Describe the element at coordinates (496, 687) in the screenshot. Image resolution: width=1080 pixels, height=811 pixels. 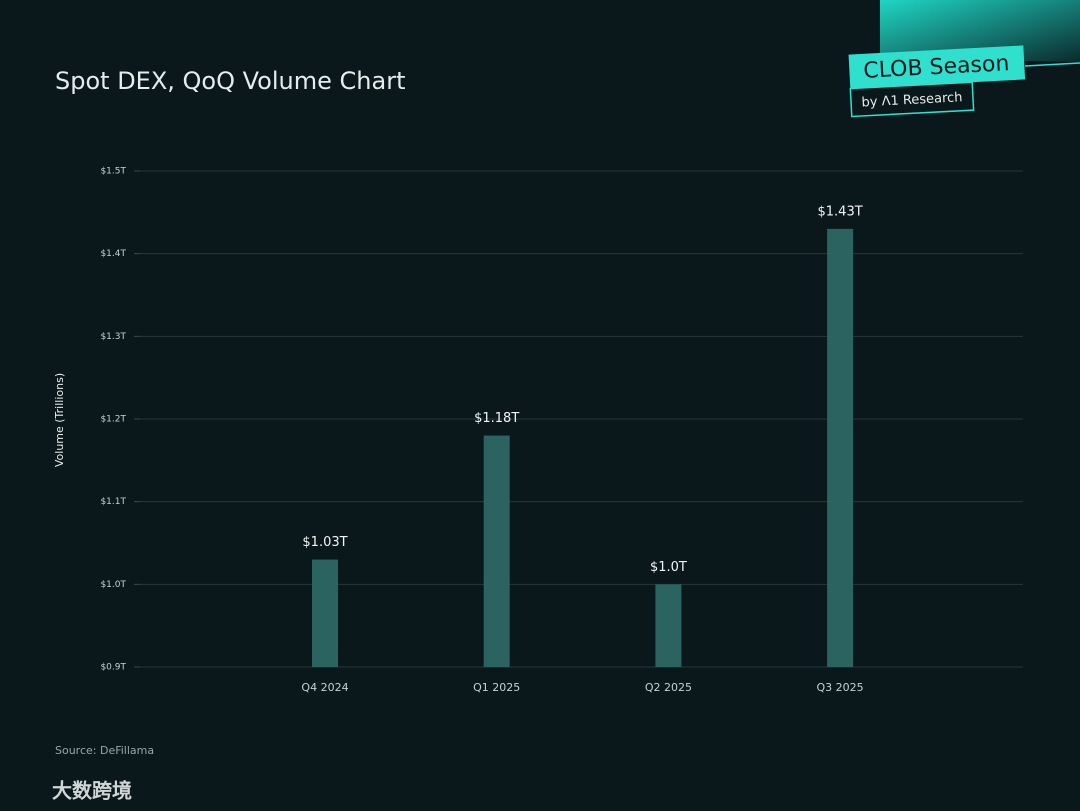
I see `x-tick-label: Q1 2025` at that location.